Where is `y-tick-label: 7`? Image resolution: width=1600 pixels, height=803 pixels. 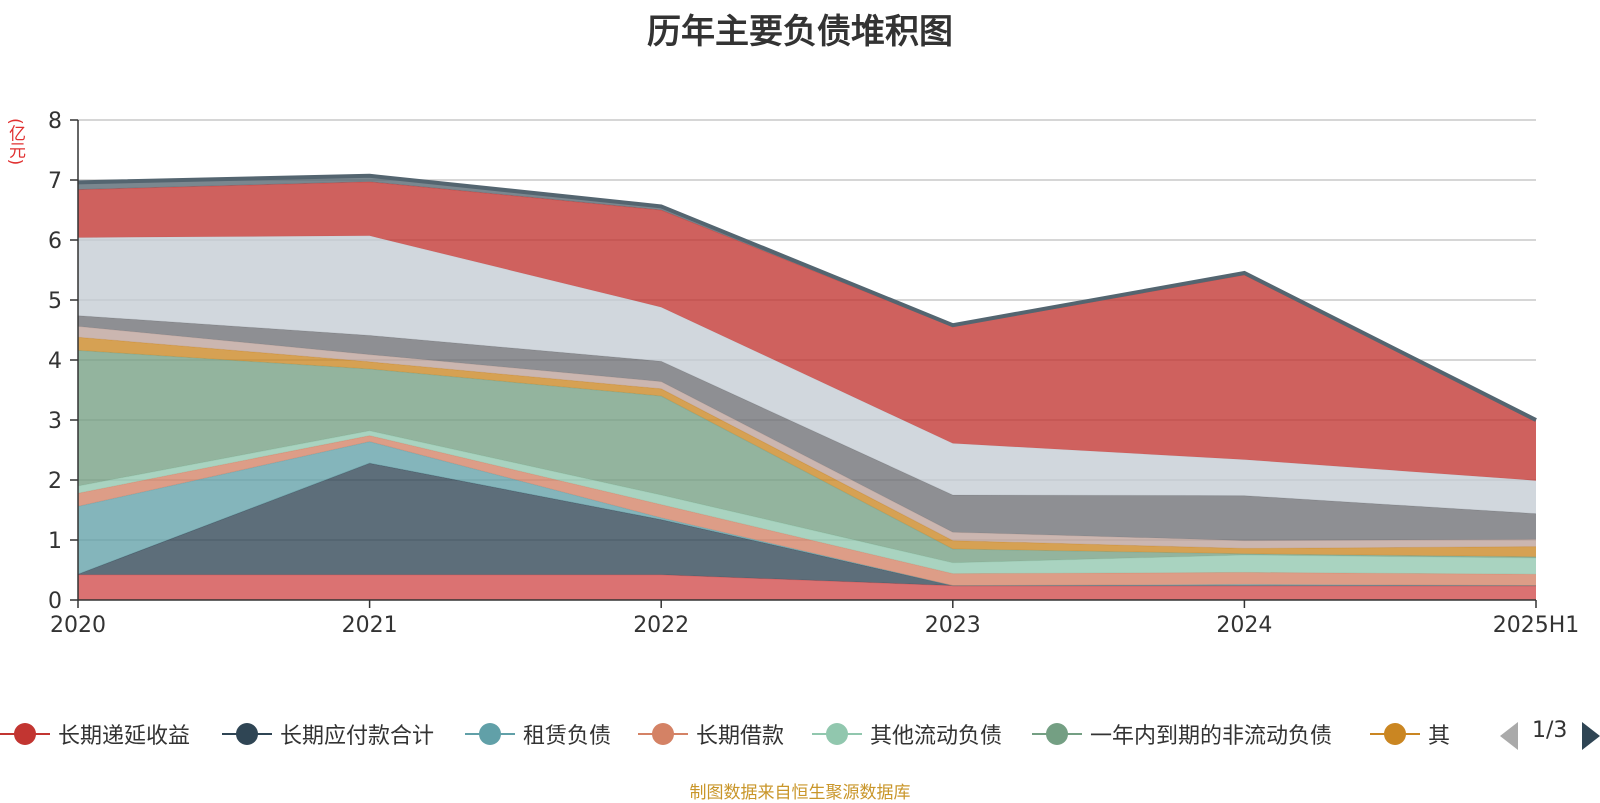
y-tick-label: 7 is located at coordinates (55, 181).